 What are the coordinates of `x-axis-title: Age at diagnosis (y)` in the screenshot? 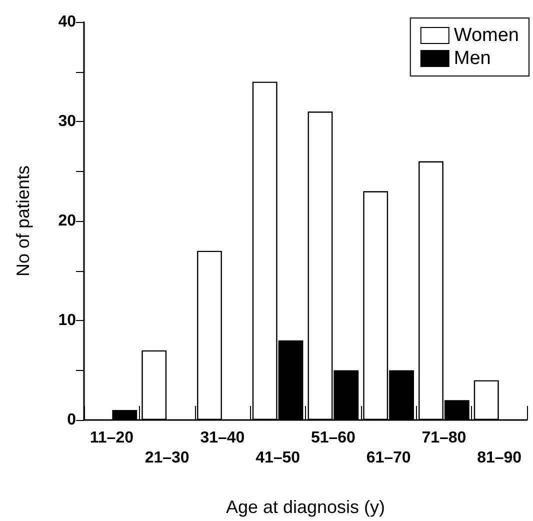 It's located at (306, 507).